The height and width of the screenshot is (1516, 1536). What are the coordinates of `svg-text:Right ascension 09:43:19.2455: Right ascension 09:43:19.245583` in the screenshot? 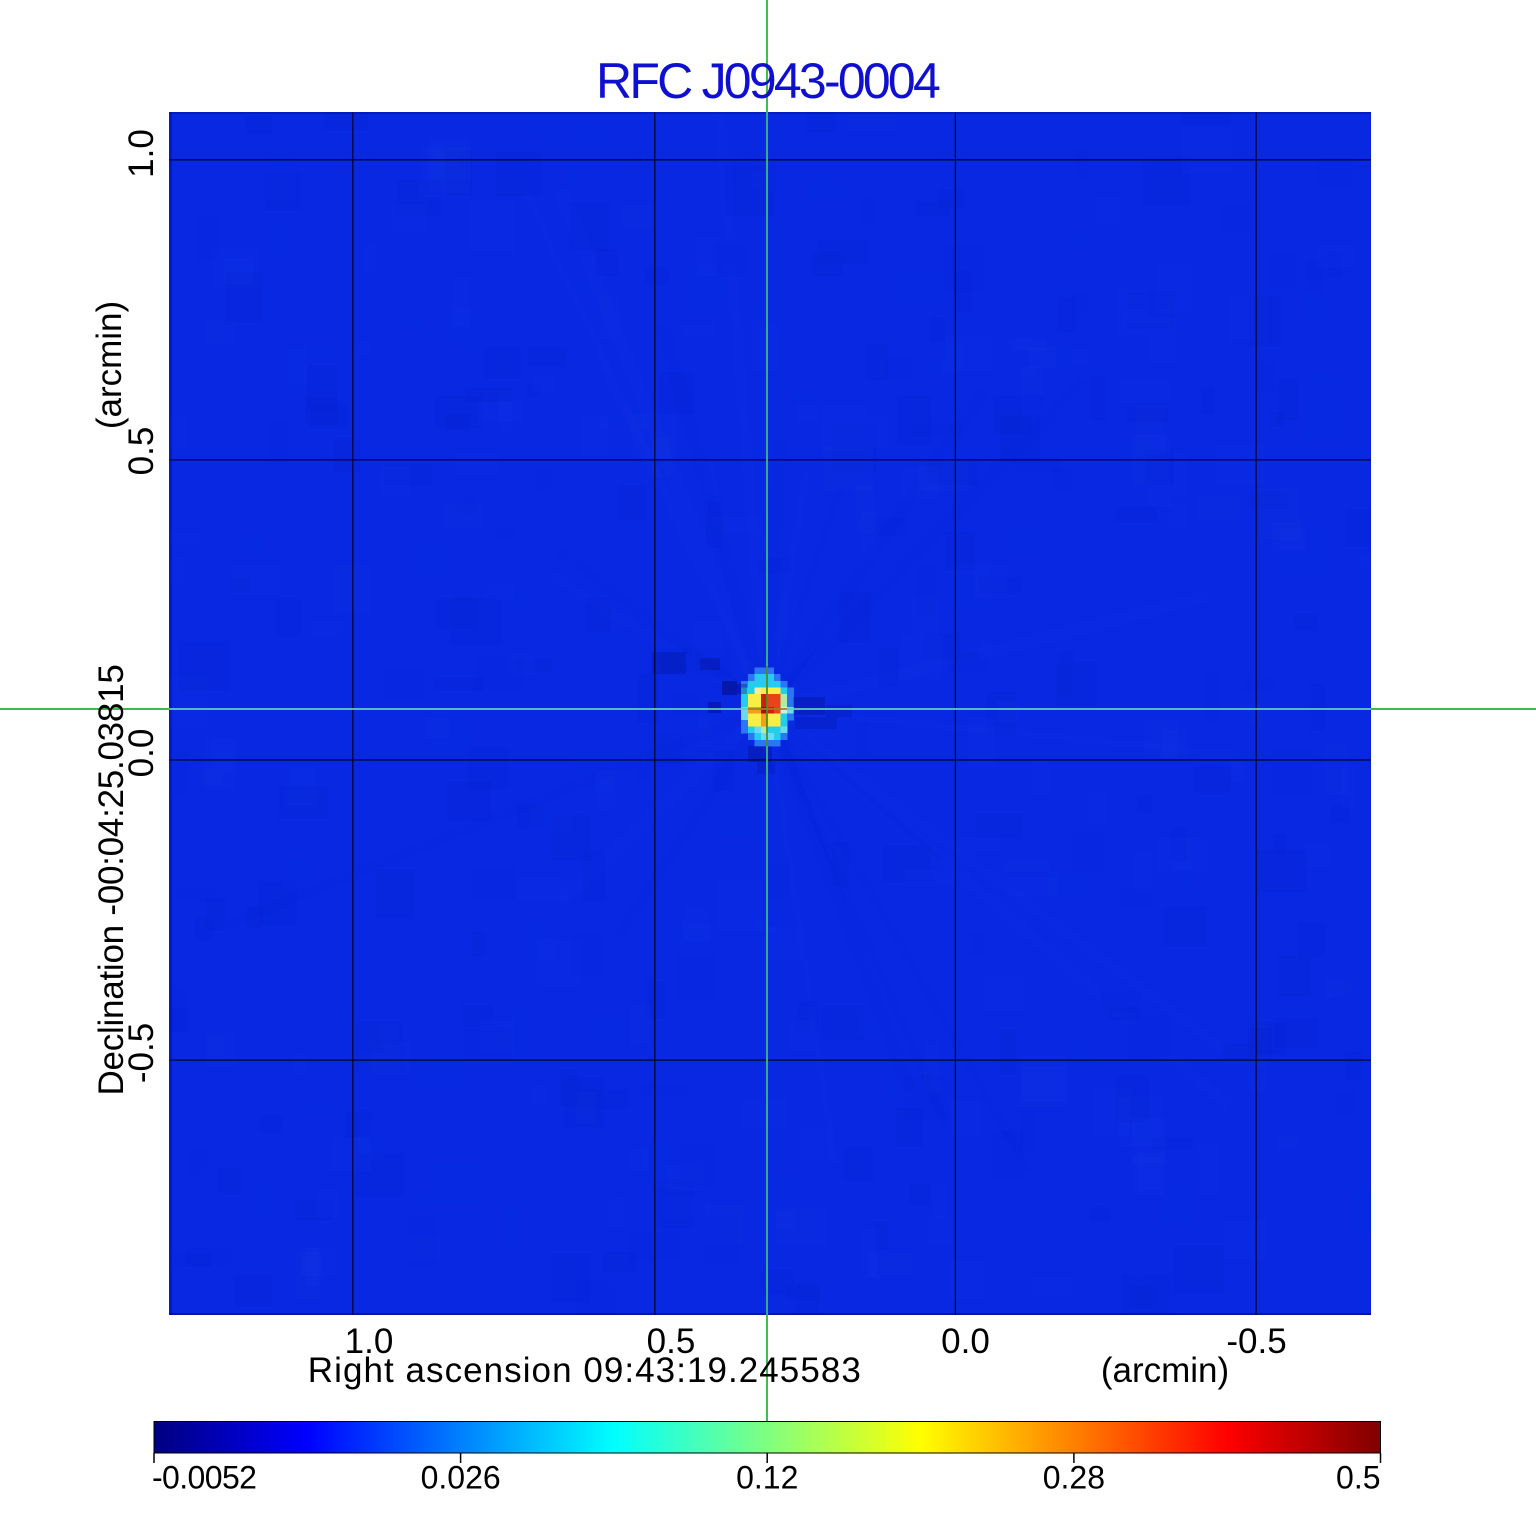 It's located at (585, 1370).